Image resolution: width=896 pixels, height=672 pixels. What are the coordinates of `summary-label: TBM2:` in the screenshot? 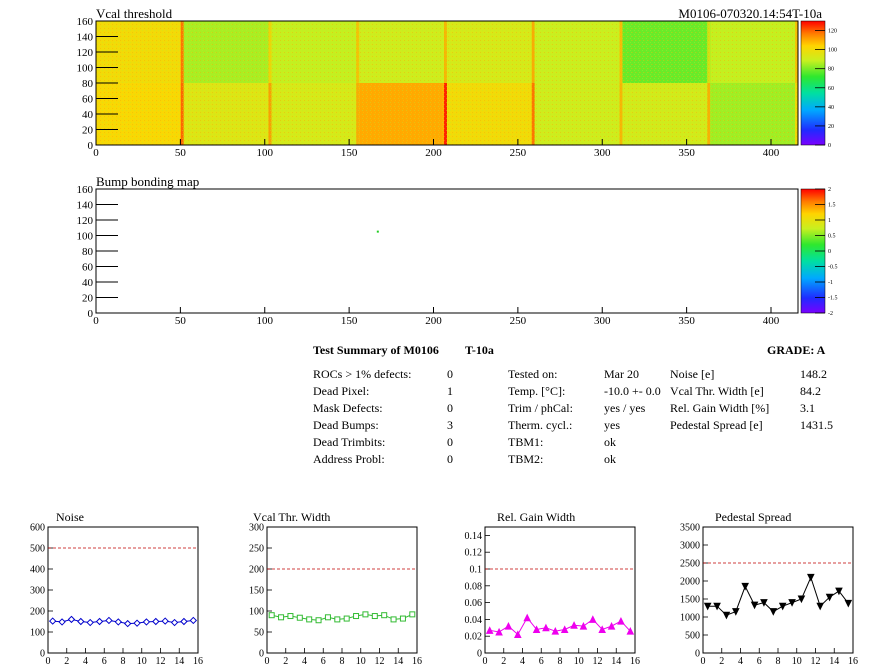 It's located at (526, 459).